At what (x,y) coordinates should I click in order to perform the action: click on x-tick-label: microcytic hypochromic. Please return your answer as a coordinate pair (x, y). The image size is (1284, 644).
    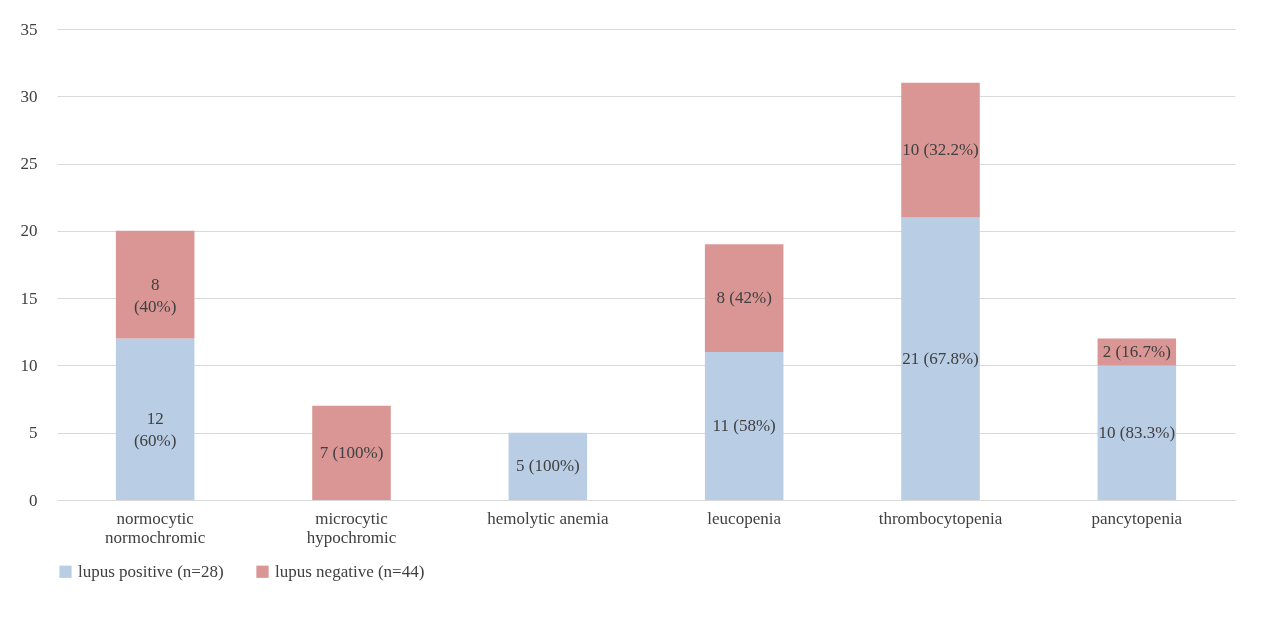
    Looking at the image, I should click on (351, 527).